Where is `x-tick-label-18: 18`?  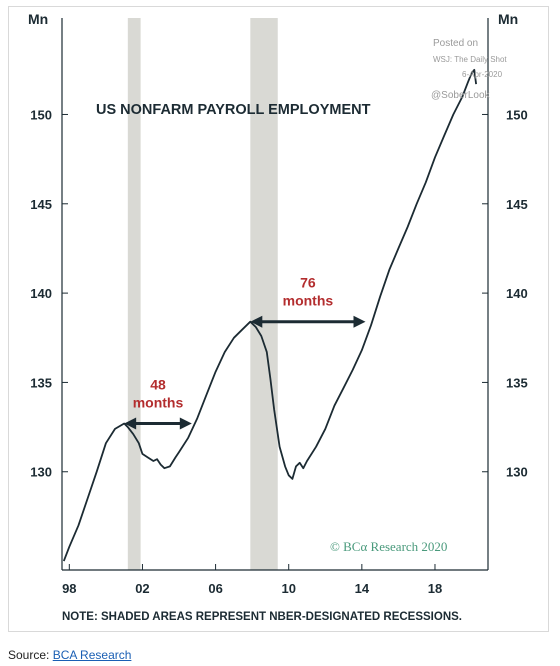 x-tick-label-18: 18 is located at coordinates (435, 588).